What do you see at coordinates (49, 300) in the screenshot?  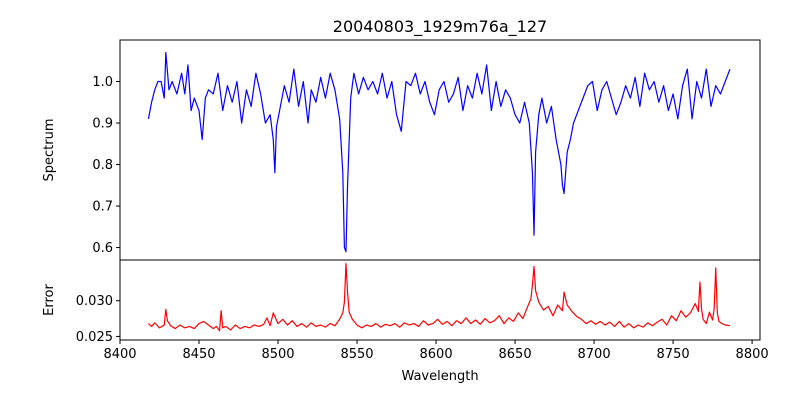 I see `error-y-label: Error` at bounding box center [49, 300].